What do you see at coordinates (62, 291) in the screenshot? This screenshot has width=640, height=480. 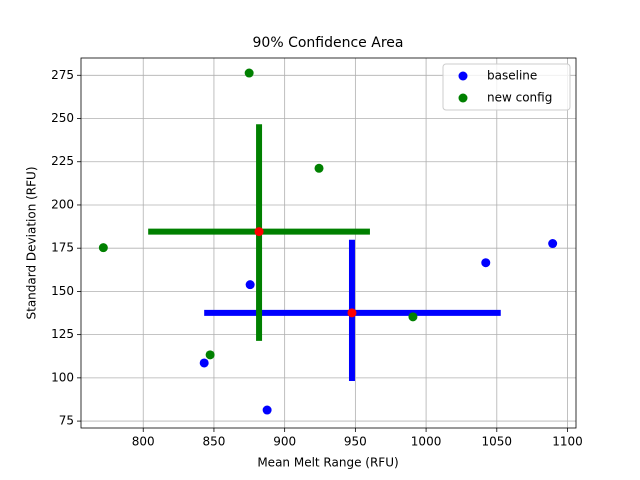 I see `y-tick-label: 150` at bounding box center [62, 291].